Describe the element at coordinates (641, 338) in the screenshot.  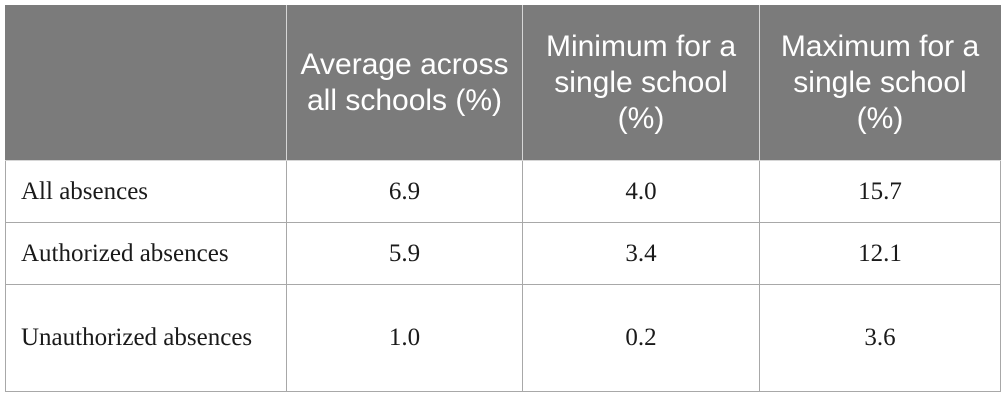
I see `minimum-cell: 0.2` at that location.